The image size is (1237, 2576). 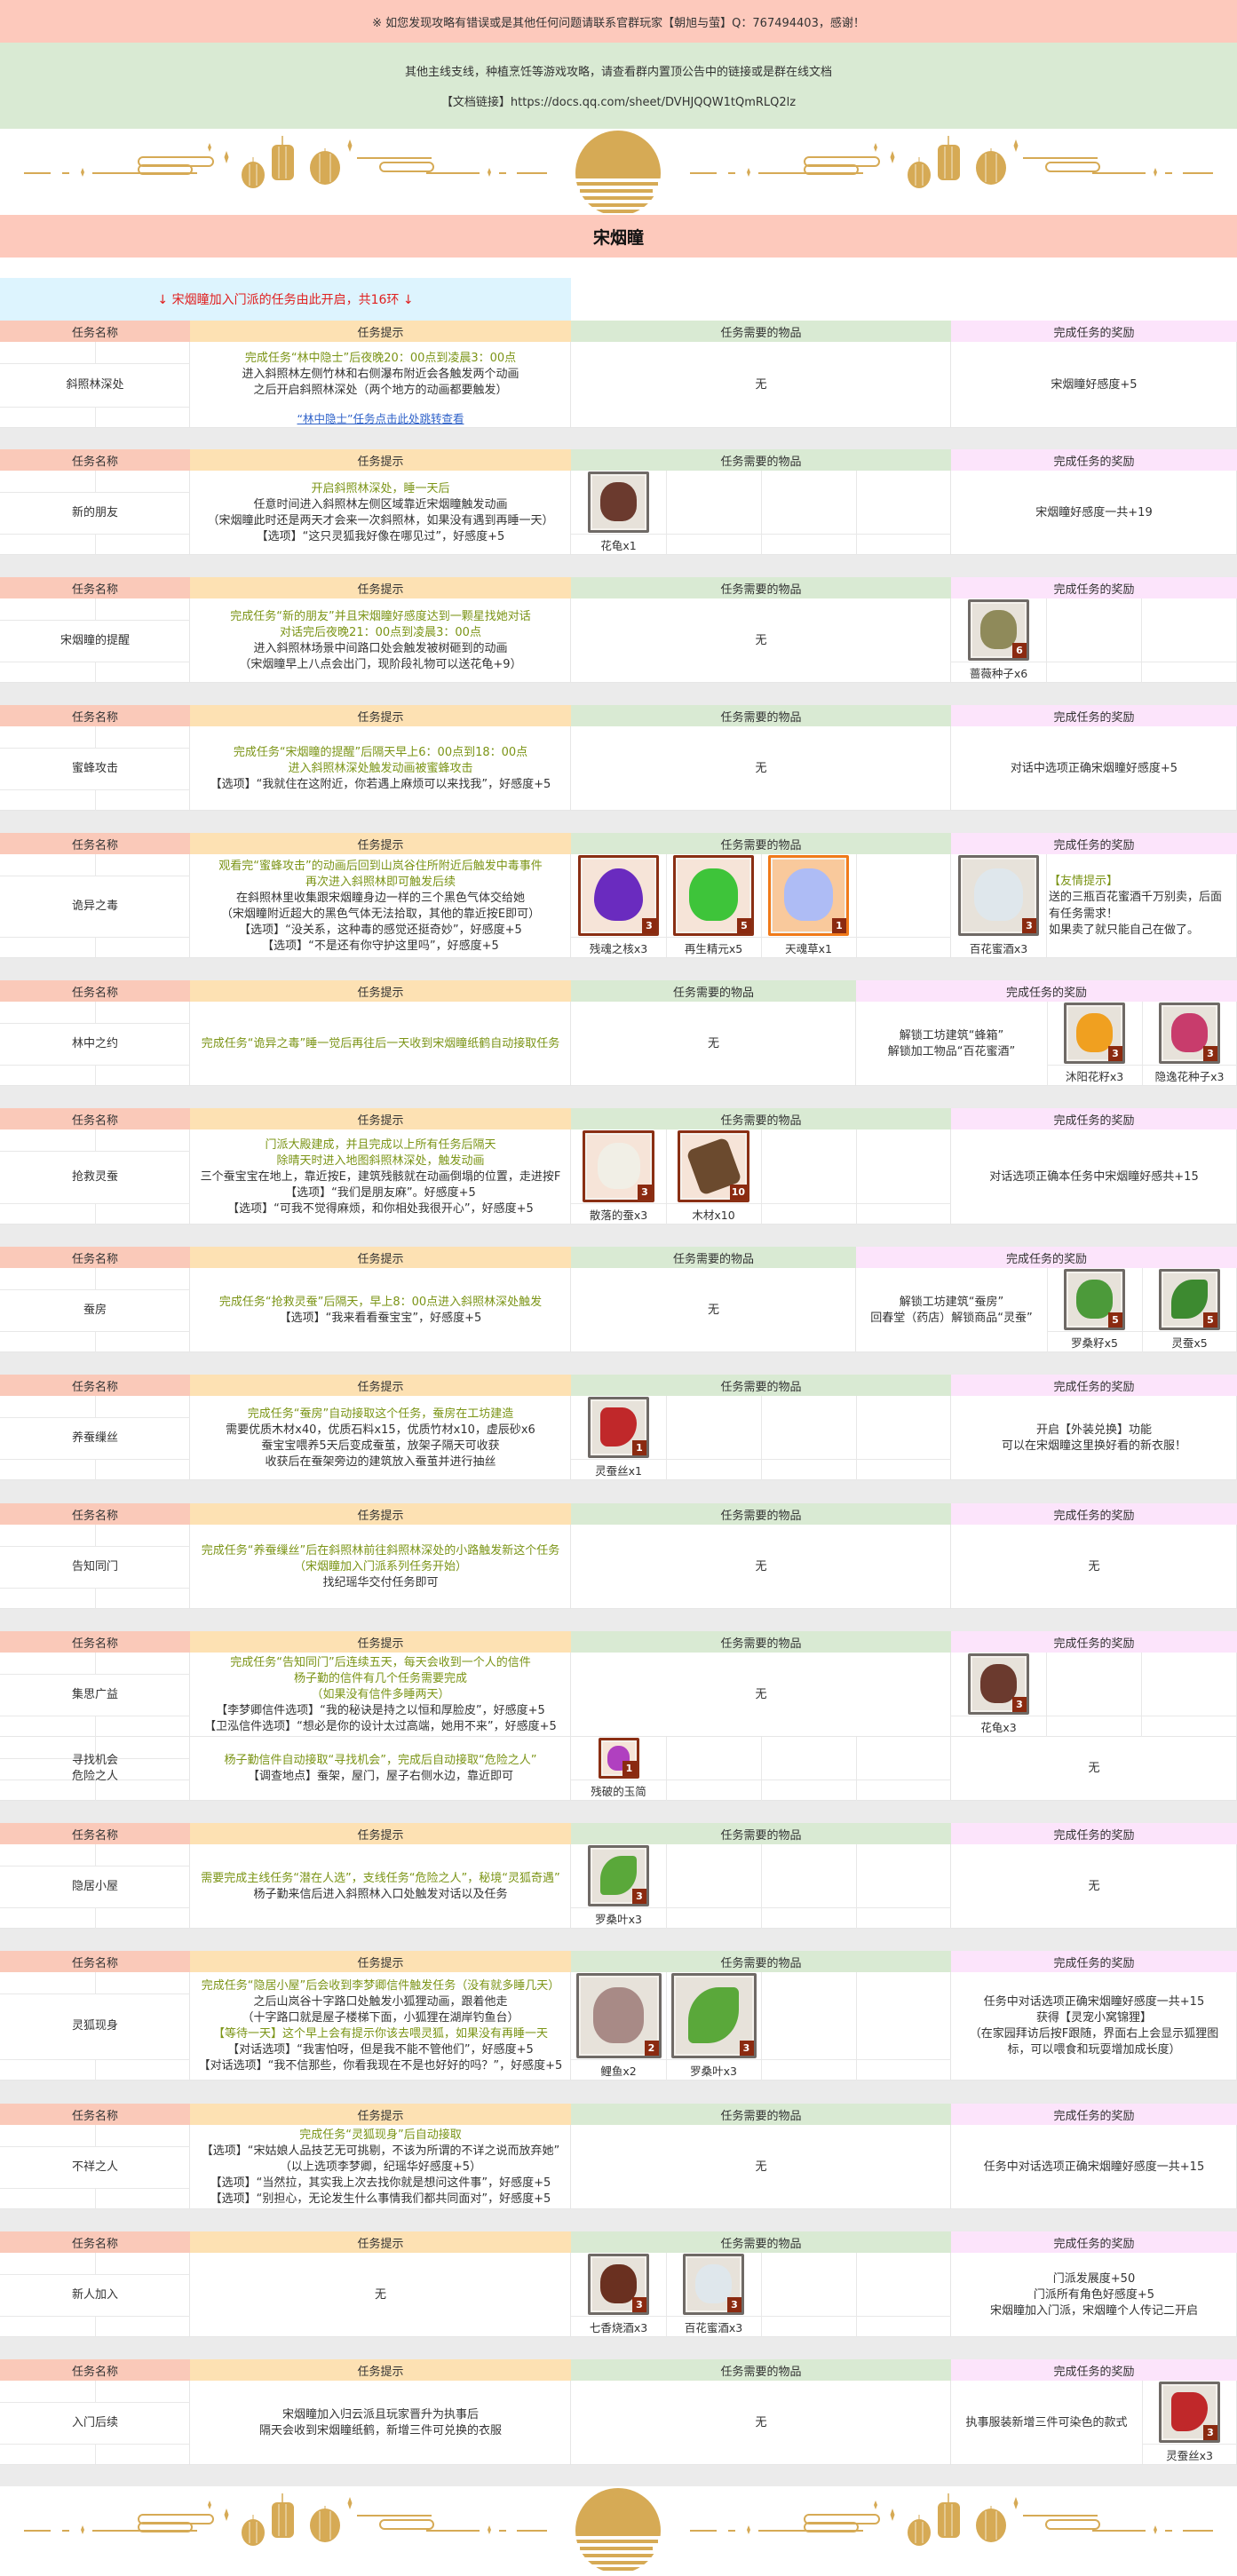 What do you see at coordinates (380, 784) in the screenshot?
I see `task-hint-line: 【选项】“我就住在这附近，你若遇上麻烦可以来找我”，好感度+5` at bounding box center [380, 784].